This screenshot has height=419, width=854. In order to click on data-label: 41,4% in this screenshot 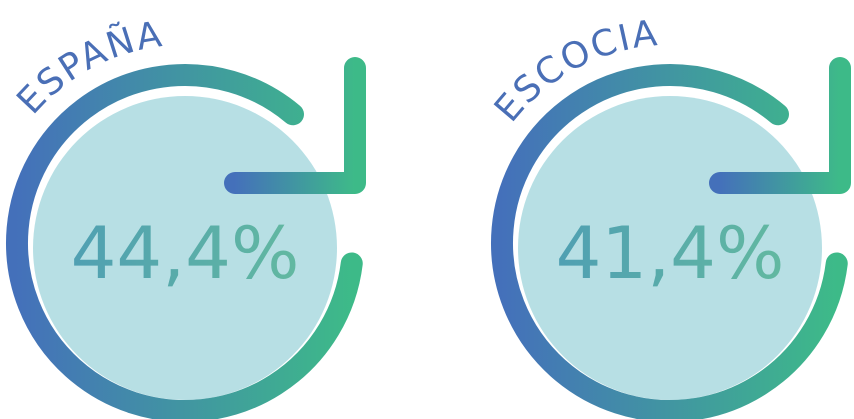, I will do `click(670, 253)`.